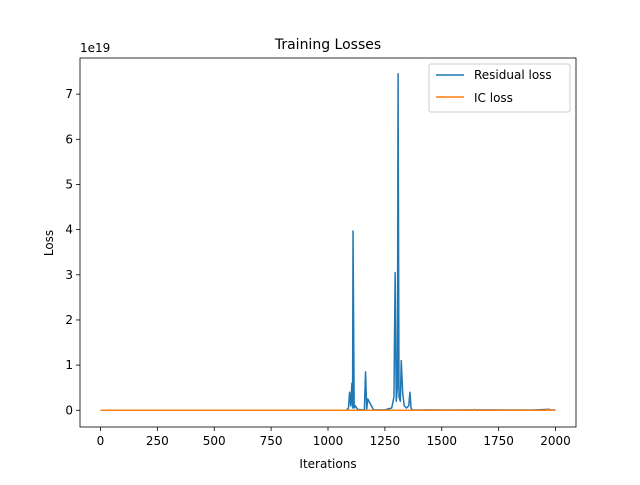 The image size is (640, 485). I want to click on y-tick-label: 5, so click(69, 184).